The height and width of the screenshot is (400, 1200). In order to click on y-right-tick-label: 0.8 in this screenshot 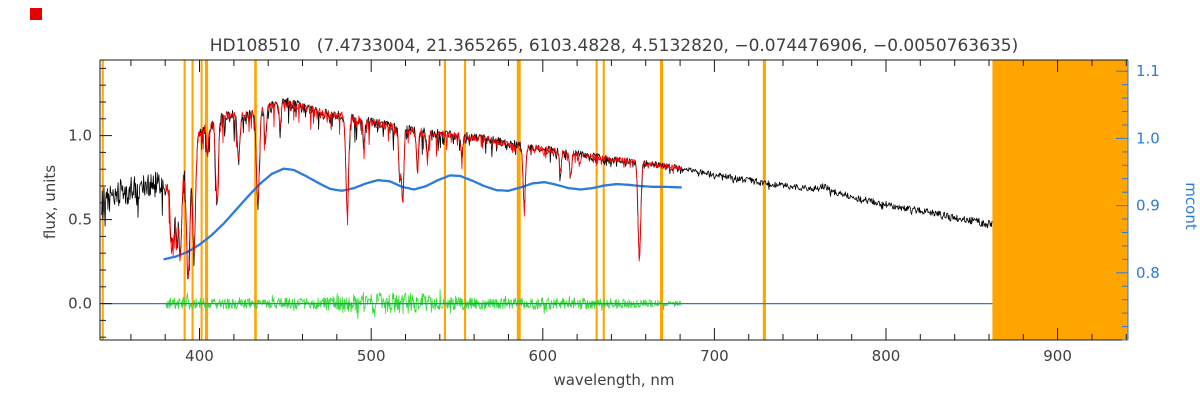, I will do `click(1148, 273)`.